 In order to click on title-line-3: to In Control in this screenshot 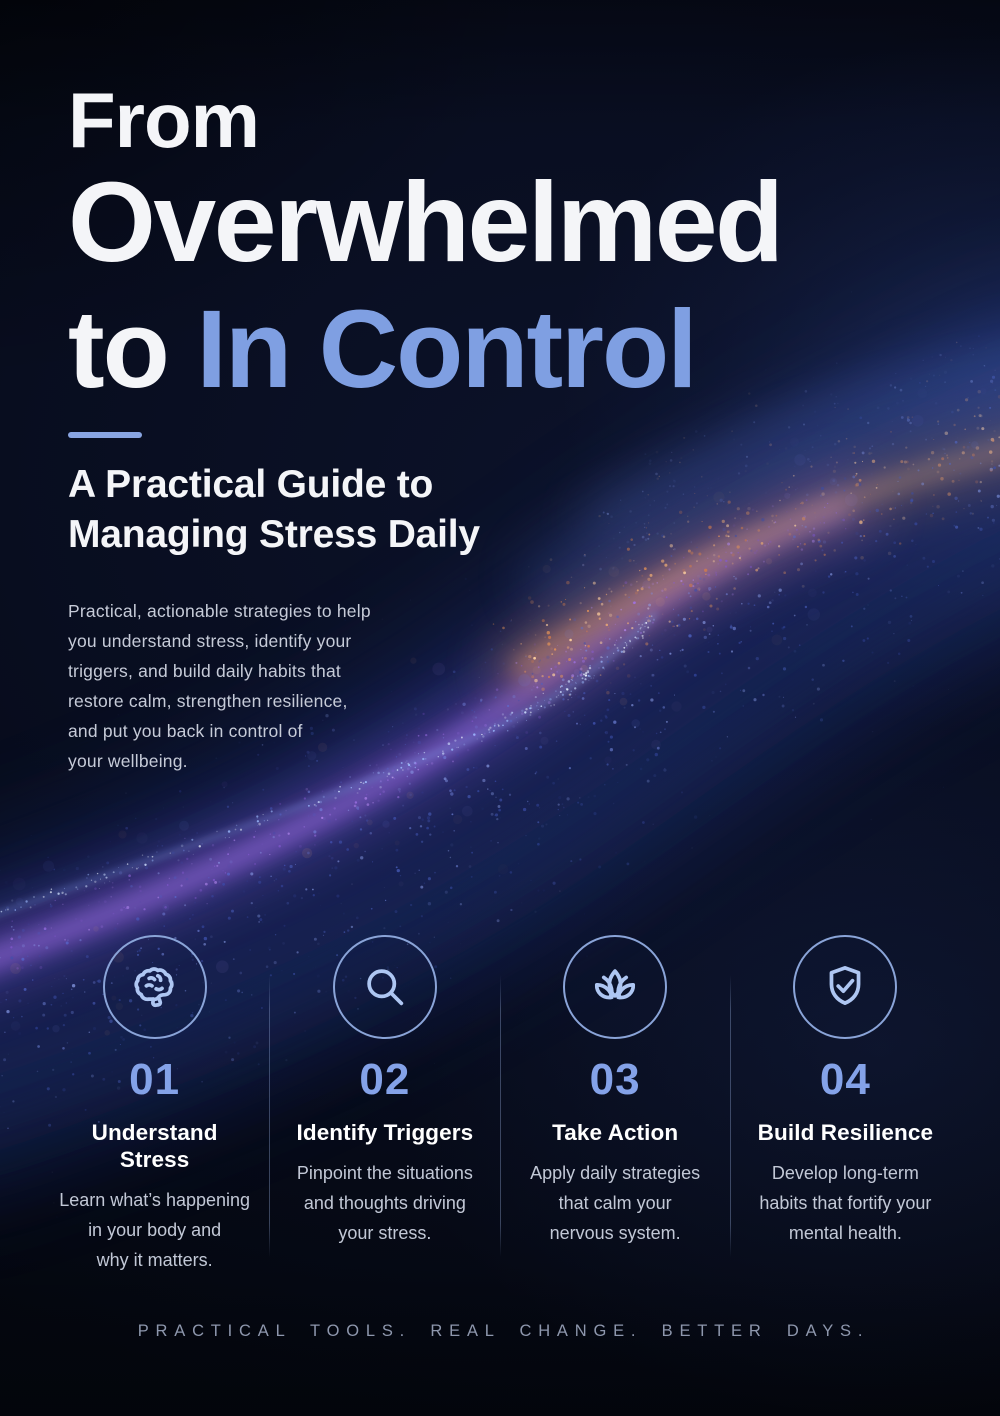, I will do `click(425, 350)`.